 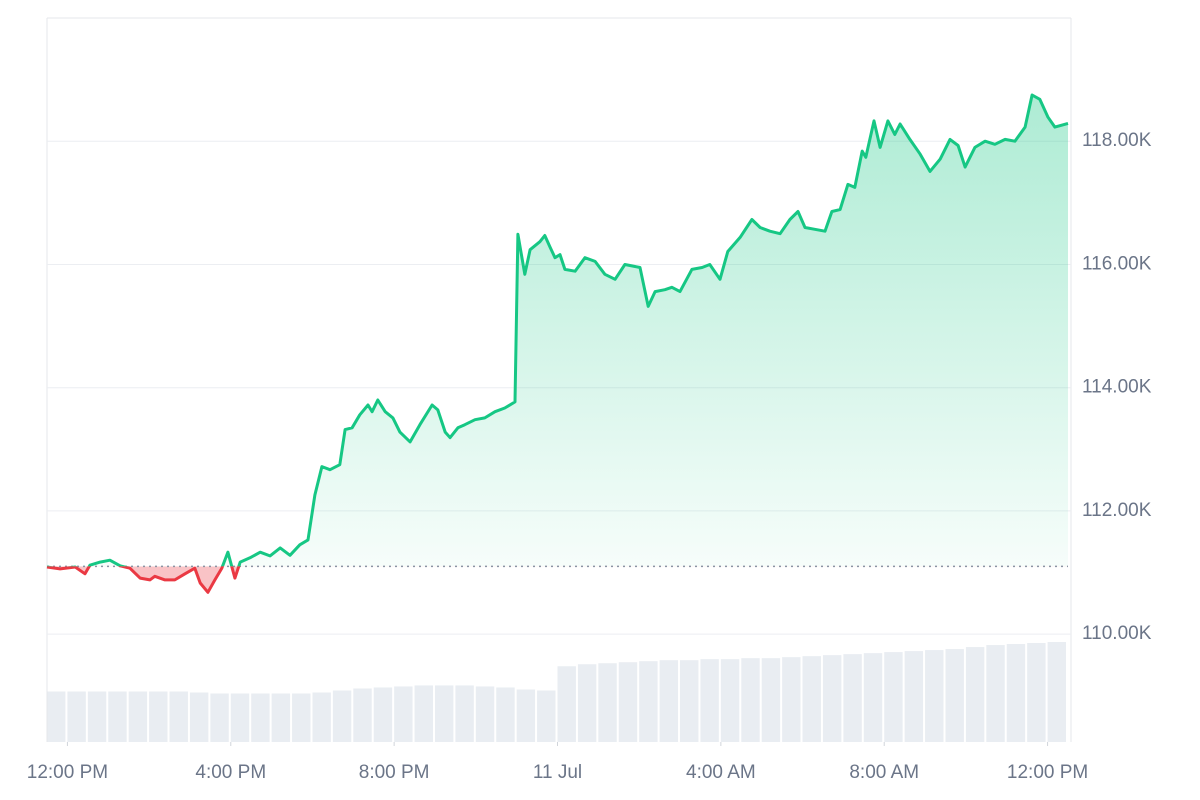 I want to click on x-tick-label: 11 Jul, so click(x=557, y=772).